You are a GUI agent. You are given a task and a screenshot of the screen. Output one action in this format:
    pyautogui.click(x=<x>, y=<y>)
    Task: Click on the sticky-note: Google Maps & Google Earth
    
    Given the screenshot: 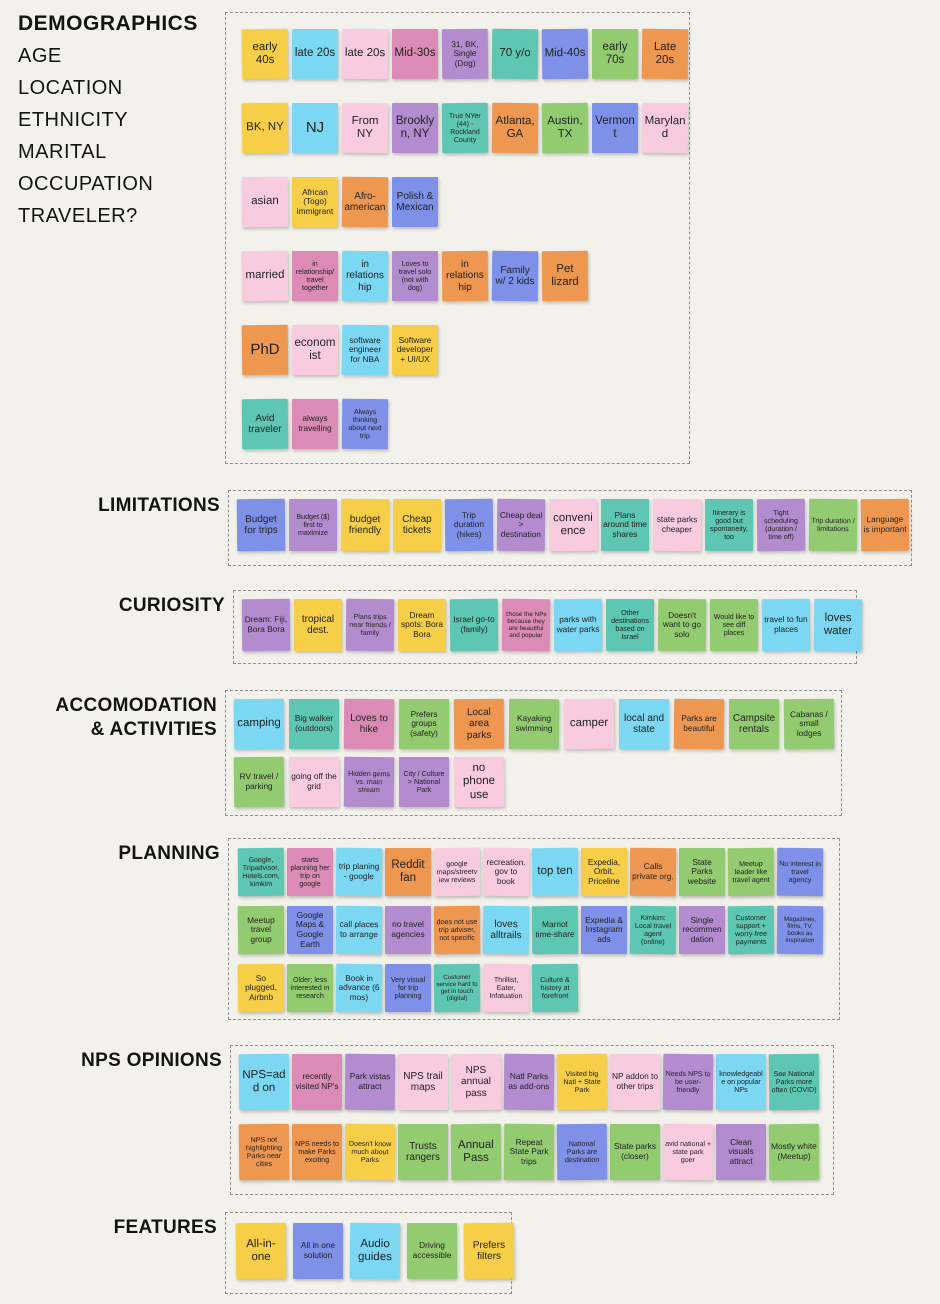 What is the action you would take?
    pyautogui.click(x=310, y=930)
    